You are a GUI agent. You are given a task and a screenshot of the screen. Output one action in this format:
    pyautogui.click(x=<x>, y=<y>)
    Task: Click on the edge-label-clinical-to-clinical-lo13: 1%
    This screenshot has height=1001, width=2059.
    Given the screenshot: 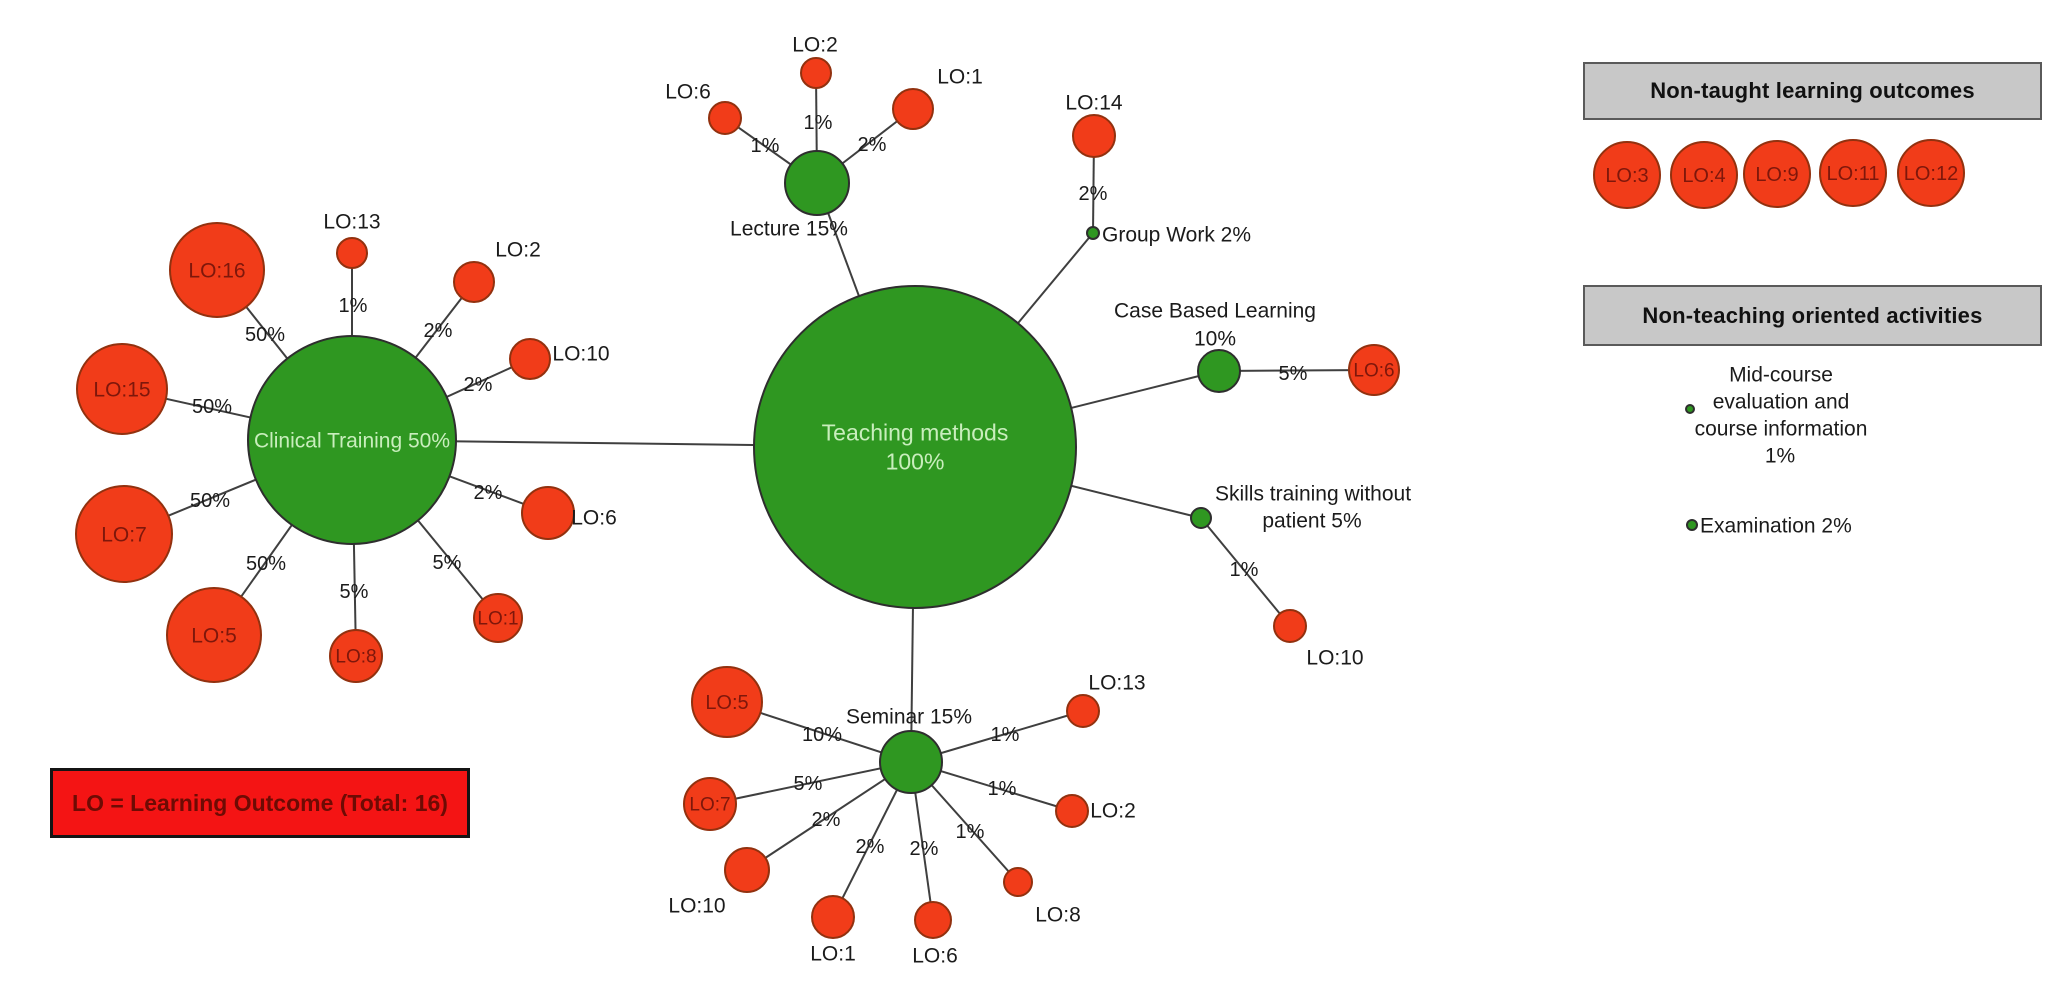 What is the action you would take?
    pyautogui.click(x=353, y=306)
    